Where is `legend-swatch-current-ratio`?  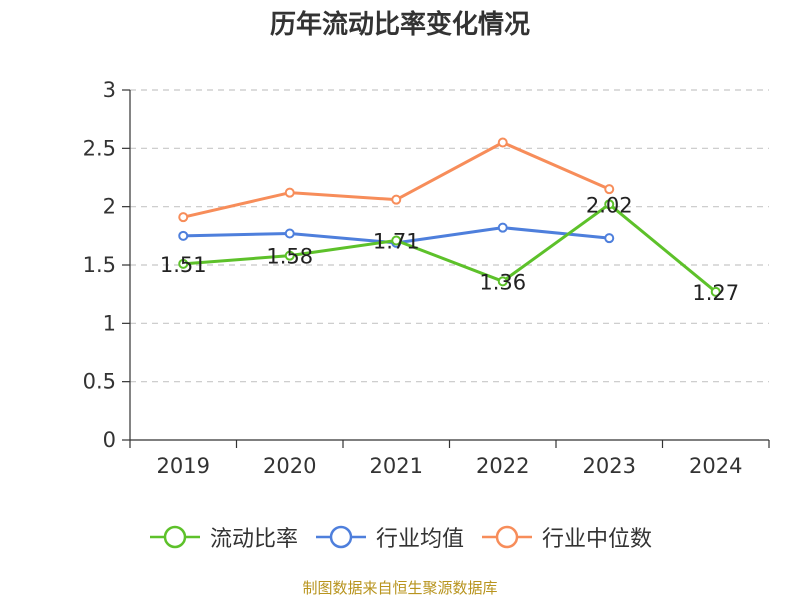 legend-swatch-current-ratio is located at coordinates (174, 537).